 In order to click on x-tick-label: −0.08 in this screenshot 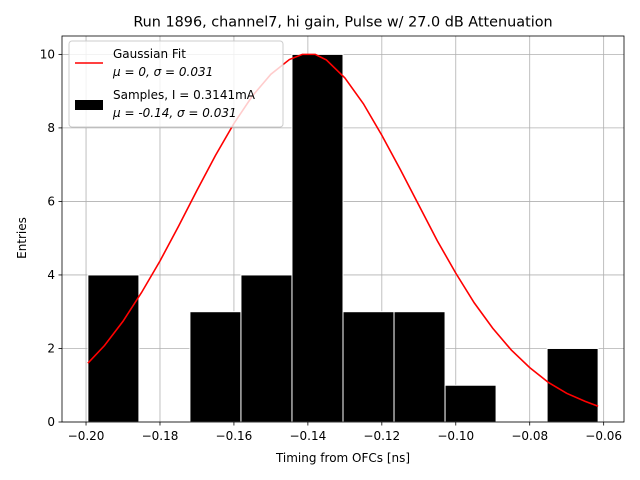, I will do `click(529, 436)`.